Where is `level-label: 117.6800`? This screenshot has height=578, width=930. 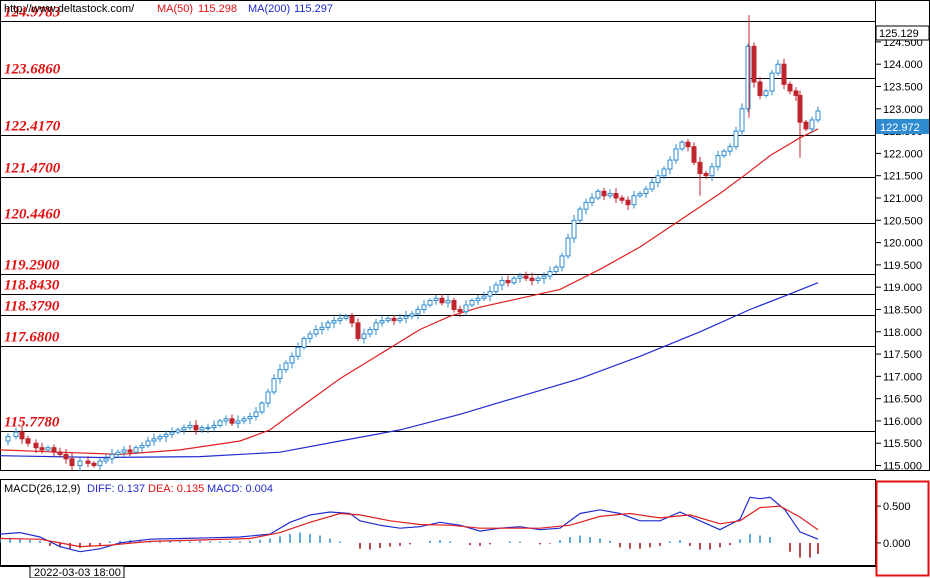
level-label: 117.6800 is located at coordinates (32, 338).